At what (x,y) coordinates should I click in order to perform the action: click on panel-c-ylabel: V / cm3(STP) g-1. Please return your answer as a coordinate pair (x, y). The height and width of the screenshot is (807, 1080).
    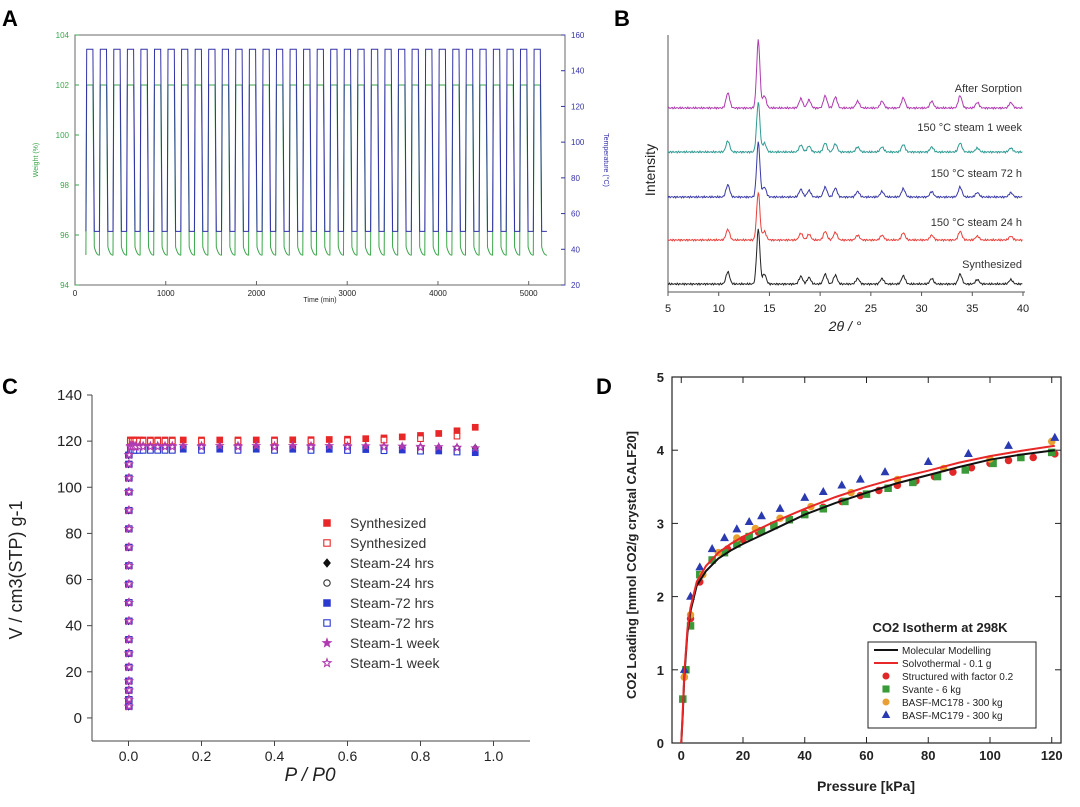
    Looking at the image, I should click on (16, 569).